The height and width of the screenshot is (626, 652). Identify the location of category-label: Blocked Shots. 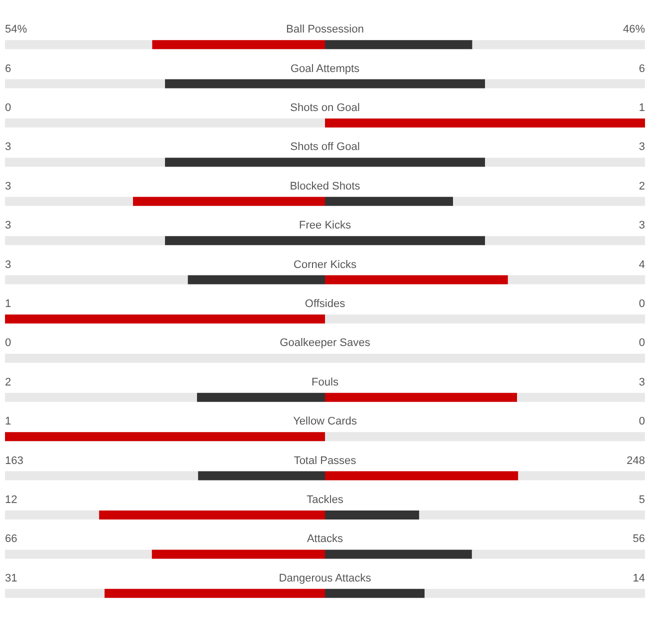
(325, 186).